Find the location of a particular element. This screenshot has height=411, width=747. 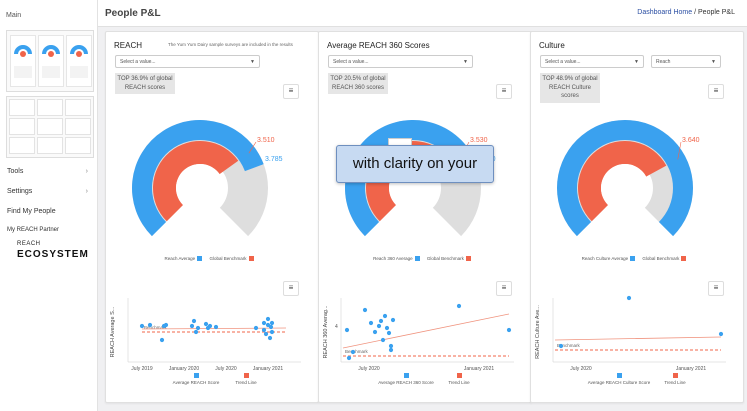

logo-top-line: REACH is located at coordinates (29, 244).